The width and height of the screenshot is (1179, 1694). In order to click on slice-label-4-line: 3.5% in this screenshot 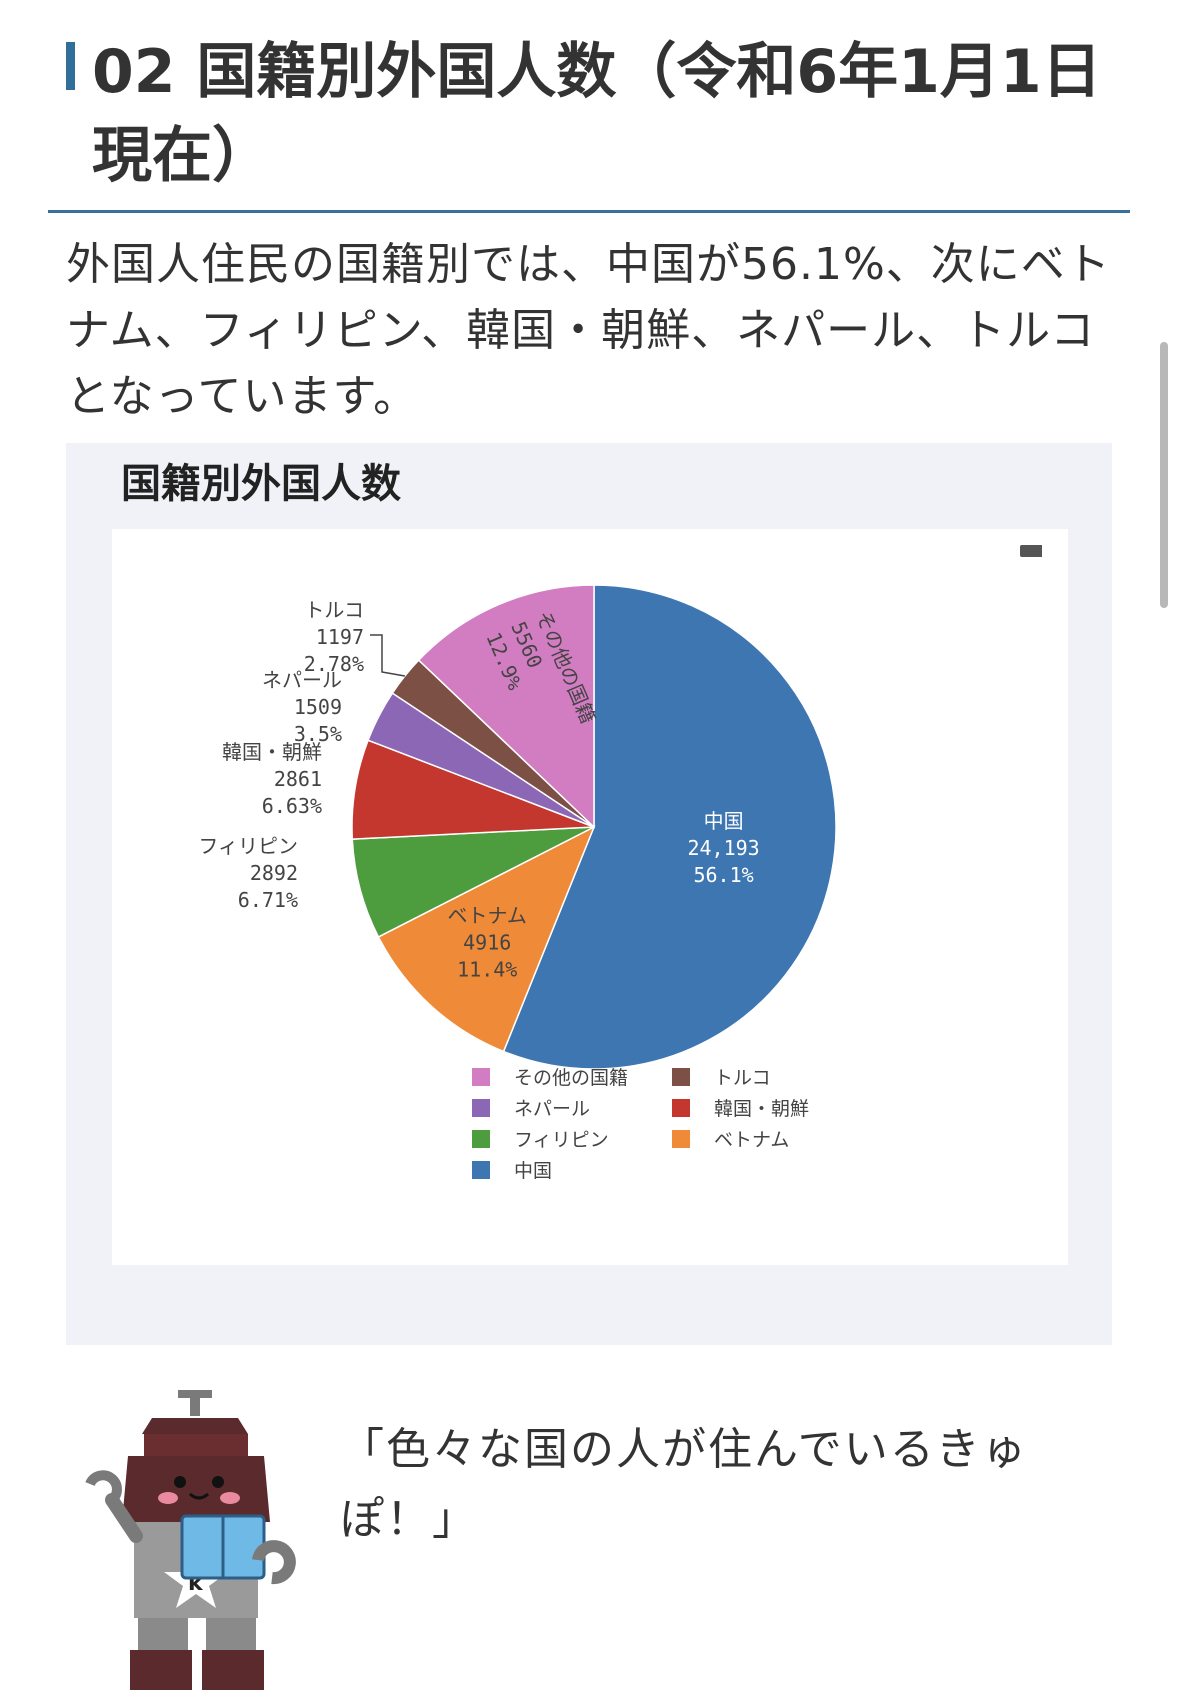, I will do `click(318, 734)`.